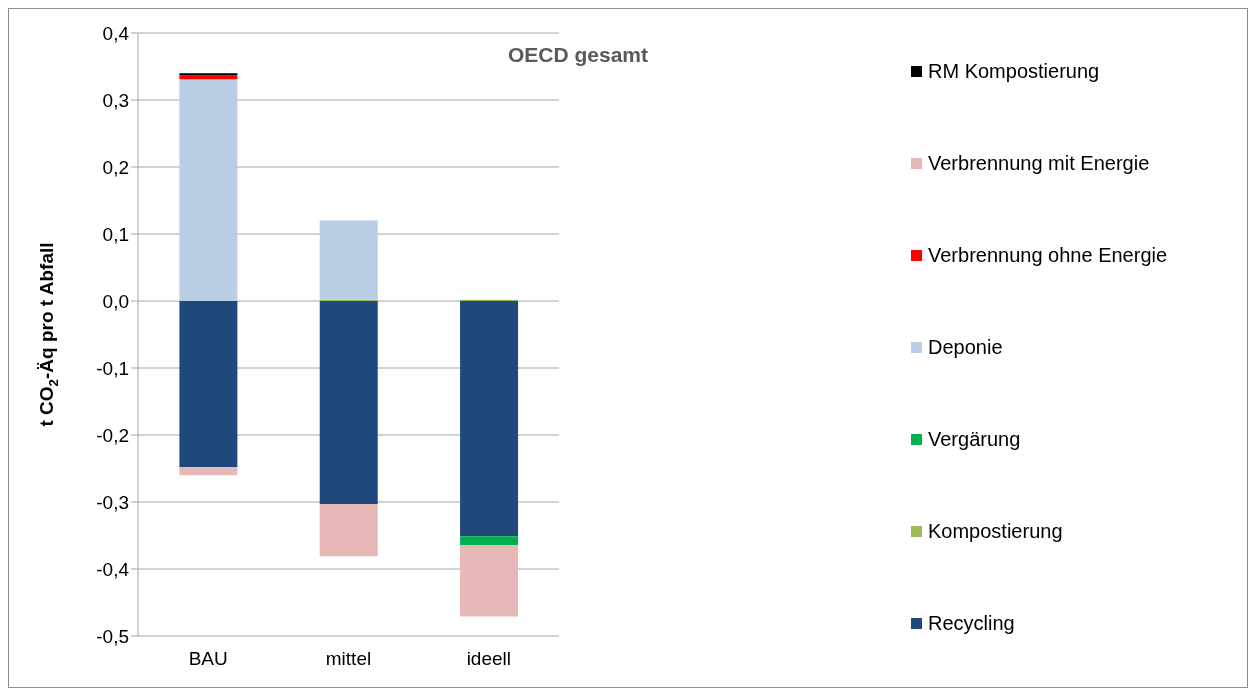  Describe the element at coordinates (115, 301) in the screenshot. I see `y-tick-label: 0,0` at that location.